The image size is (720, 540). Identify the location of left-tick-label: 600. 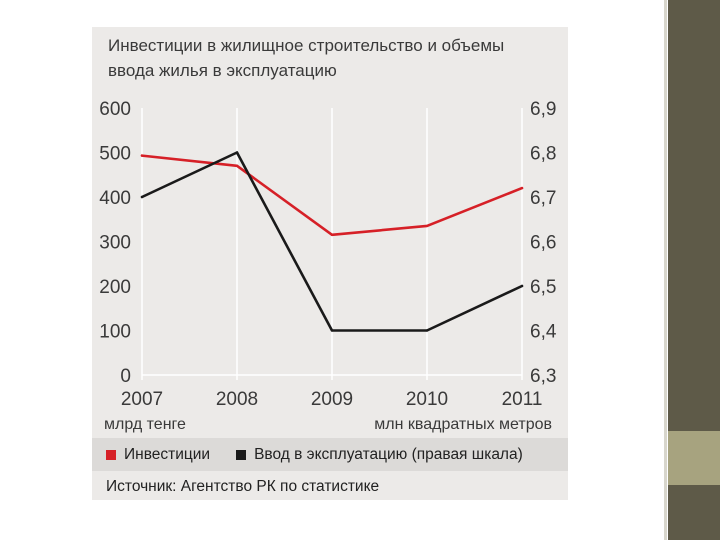
(115, 109).